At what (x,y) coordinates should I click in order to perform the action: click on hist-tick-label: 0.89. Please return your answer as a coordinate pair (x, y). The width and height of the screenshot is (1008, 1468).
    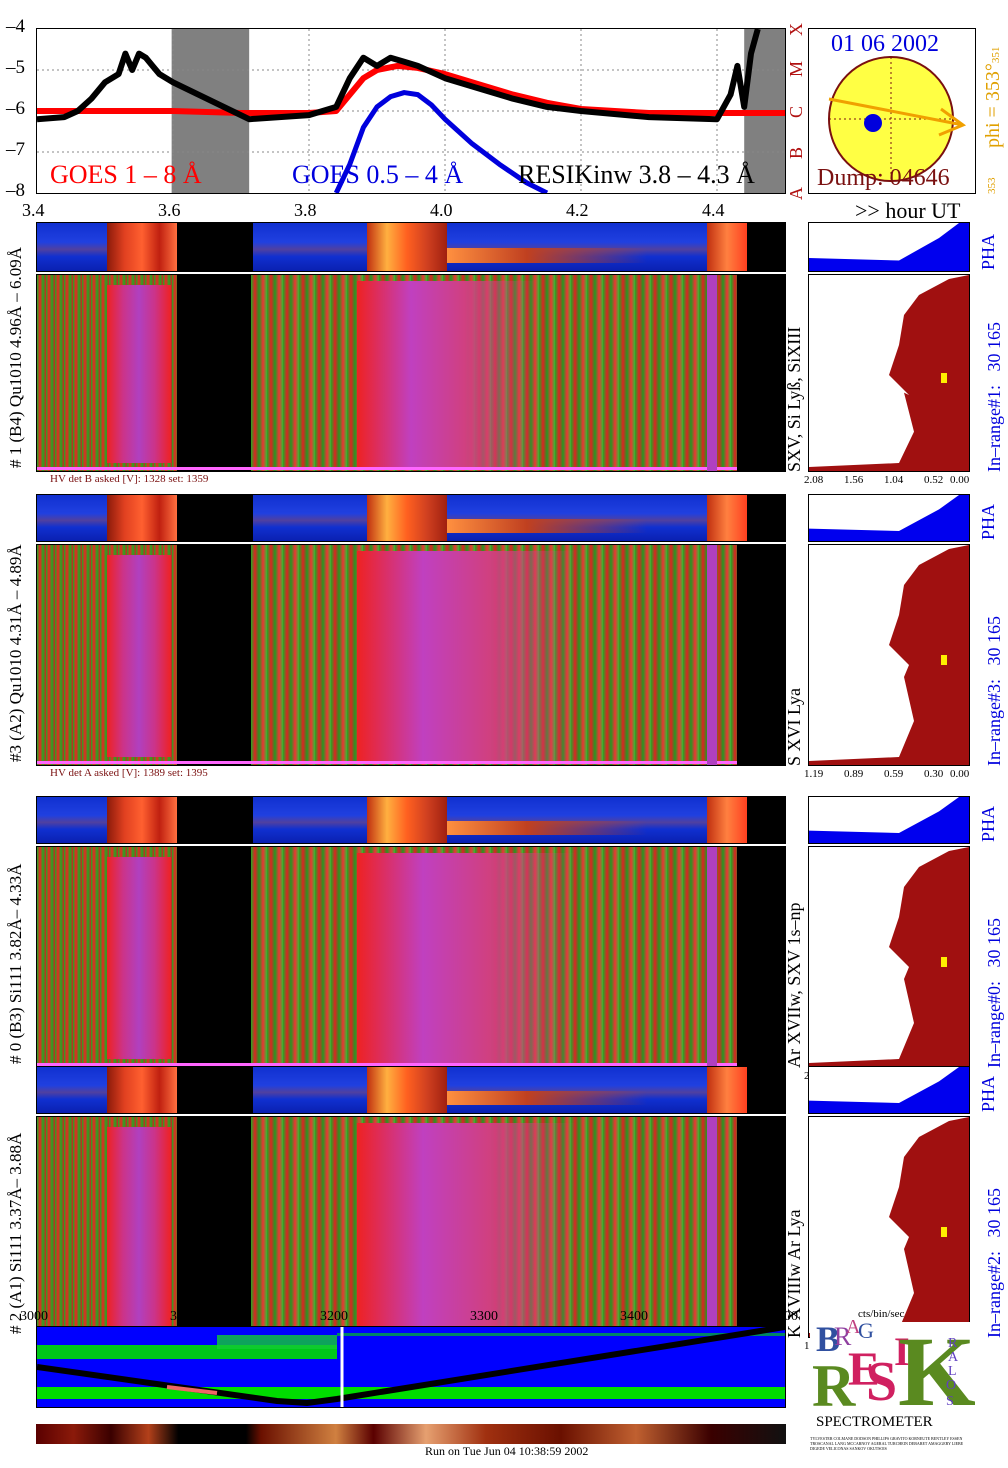
    Looking at the image, I should click on (854, 774).